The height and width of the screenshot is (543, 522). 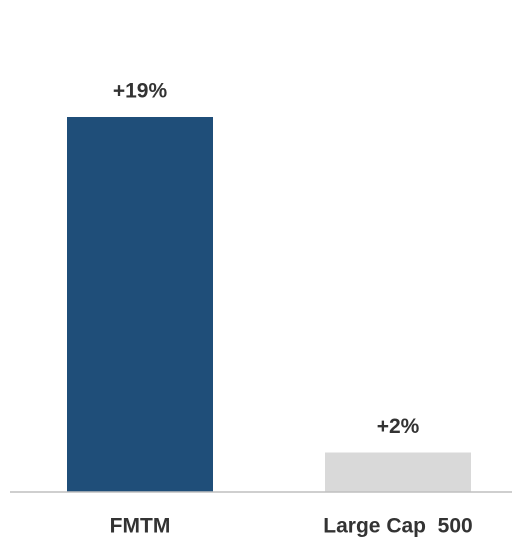 What do you see at coordinates (398, 426) in the screenshot?
I see `value-label: +2%` at bounding box center [398, 426].